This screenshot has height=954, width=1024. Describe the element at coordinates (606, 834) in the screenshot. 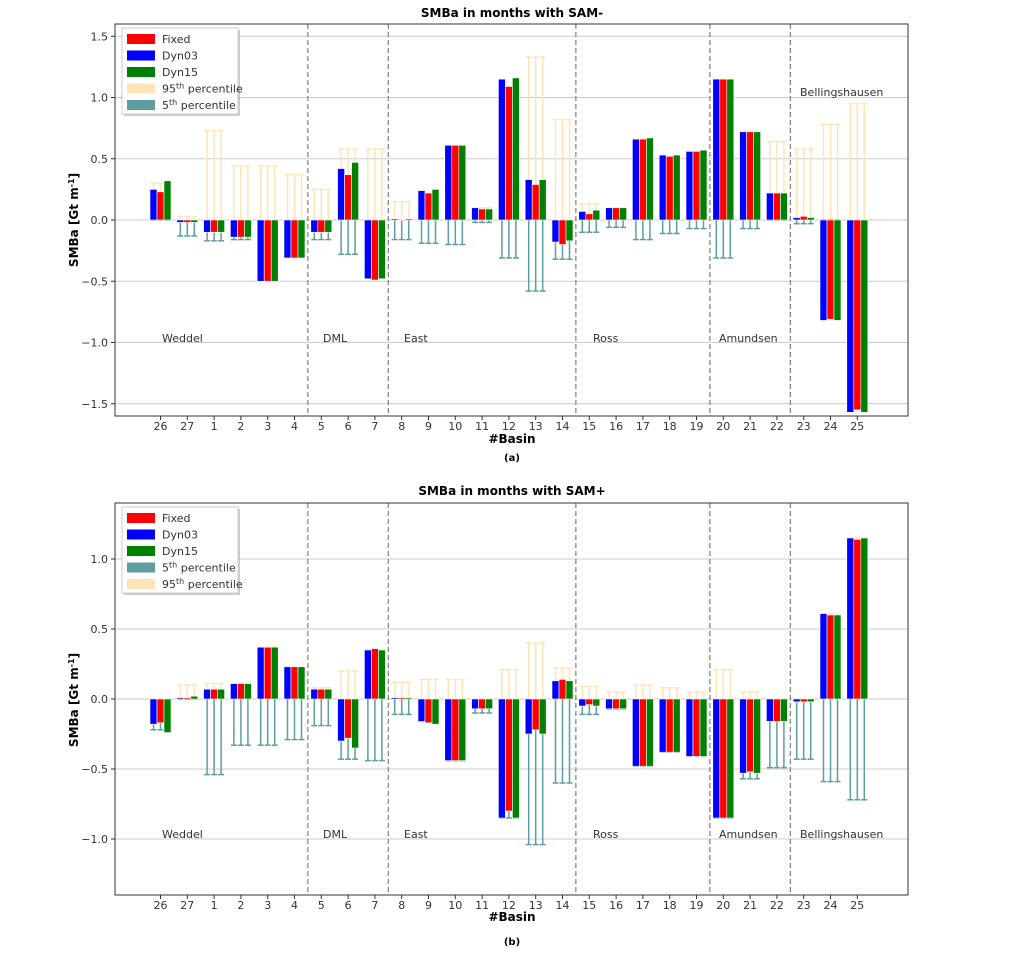

I see `region-label: Ross` at that location.